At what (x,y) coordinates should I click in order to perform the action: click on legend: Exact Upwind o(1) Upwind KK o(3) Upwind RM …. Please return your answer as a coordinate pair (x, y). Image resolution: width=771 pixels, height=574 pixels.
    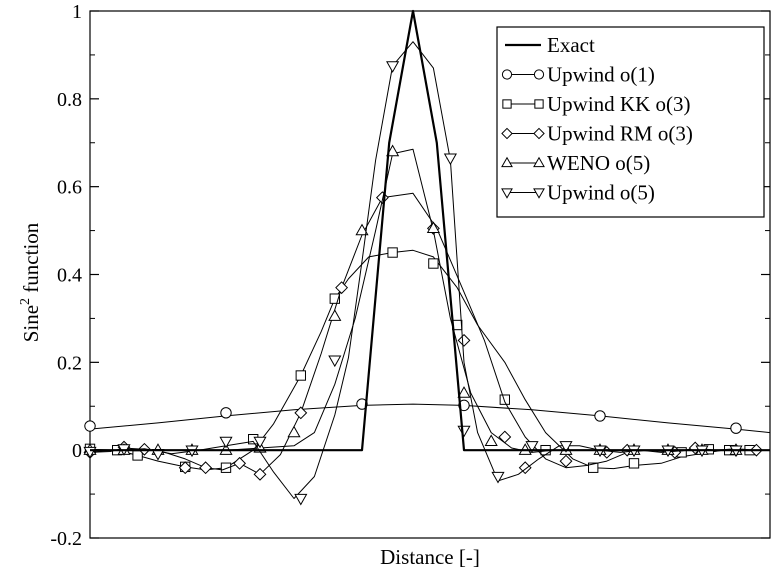
    Looking at the image, I should click on (630, 122).